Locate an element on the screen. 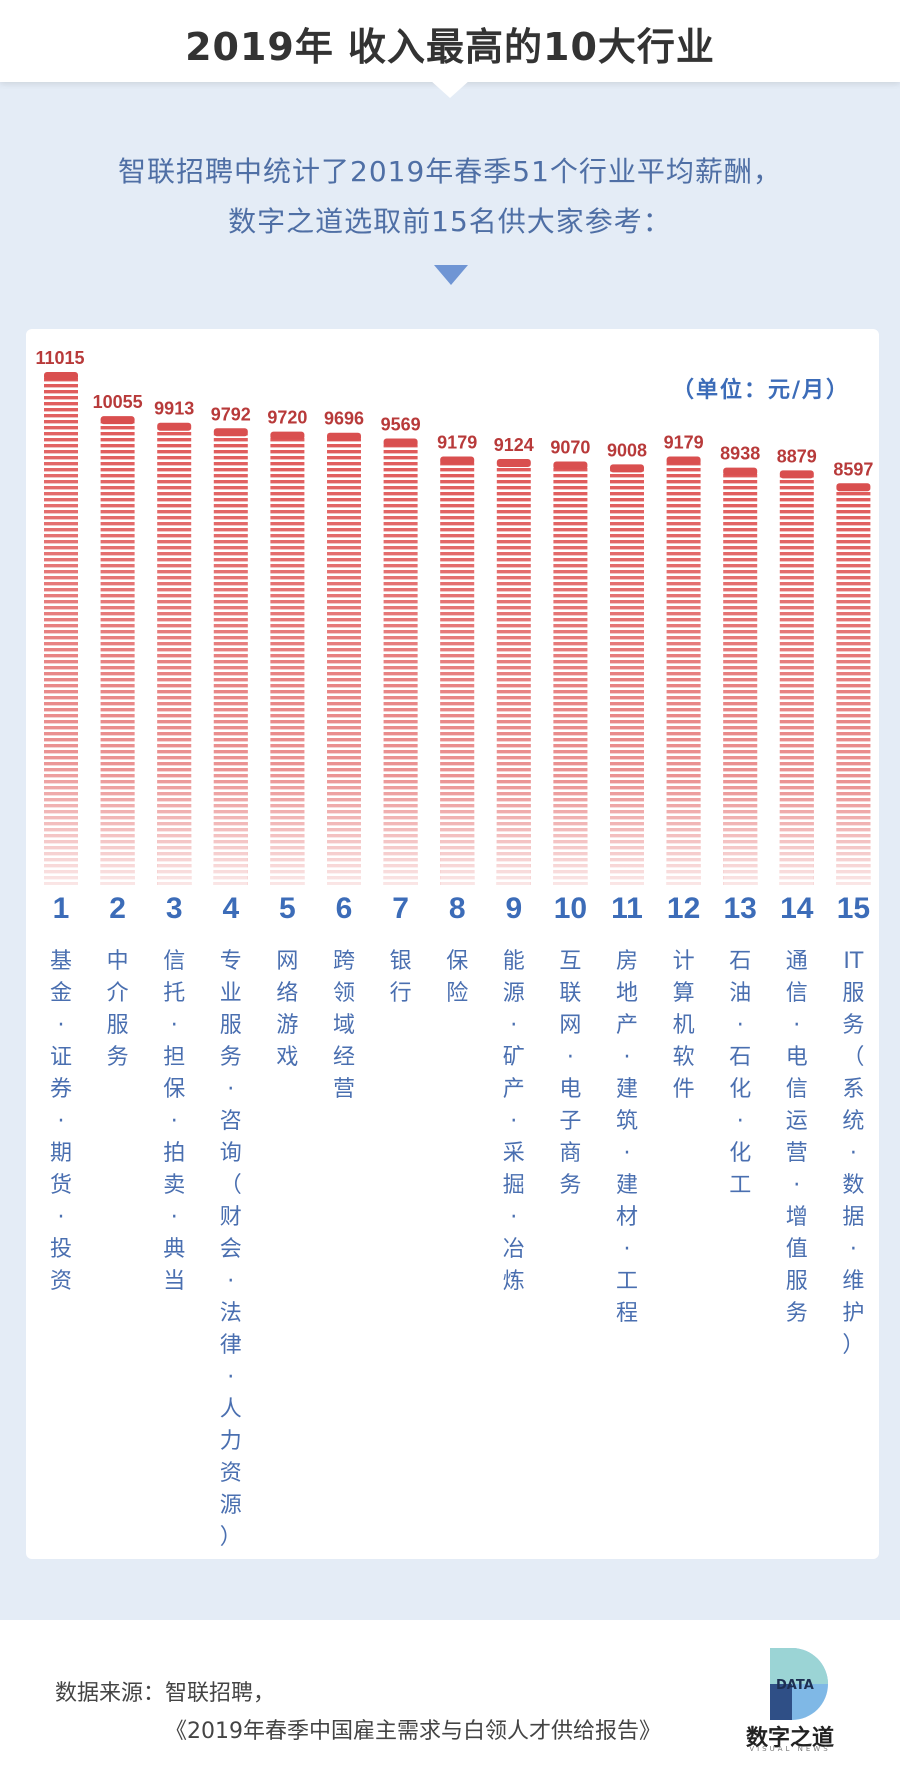  bar-group: 9070 10 互联网·电子商务 is located at coordinates (570, 818).